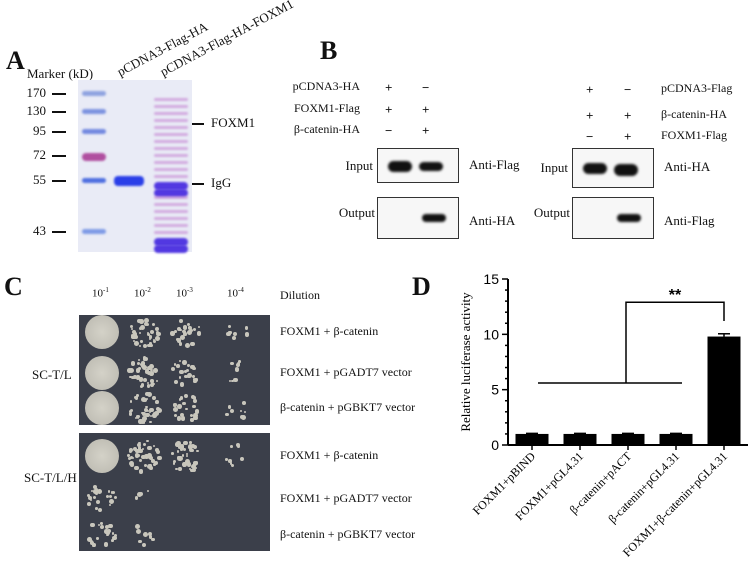  Describe the element at coordinates (628, 115) in the screenshot. I see `lane2-sign: +` at that location.